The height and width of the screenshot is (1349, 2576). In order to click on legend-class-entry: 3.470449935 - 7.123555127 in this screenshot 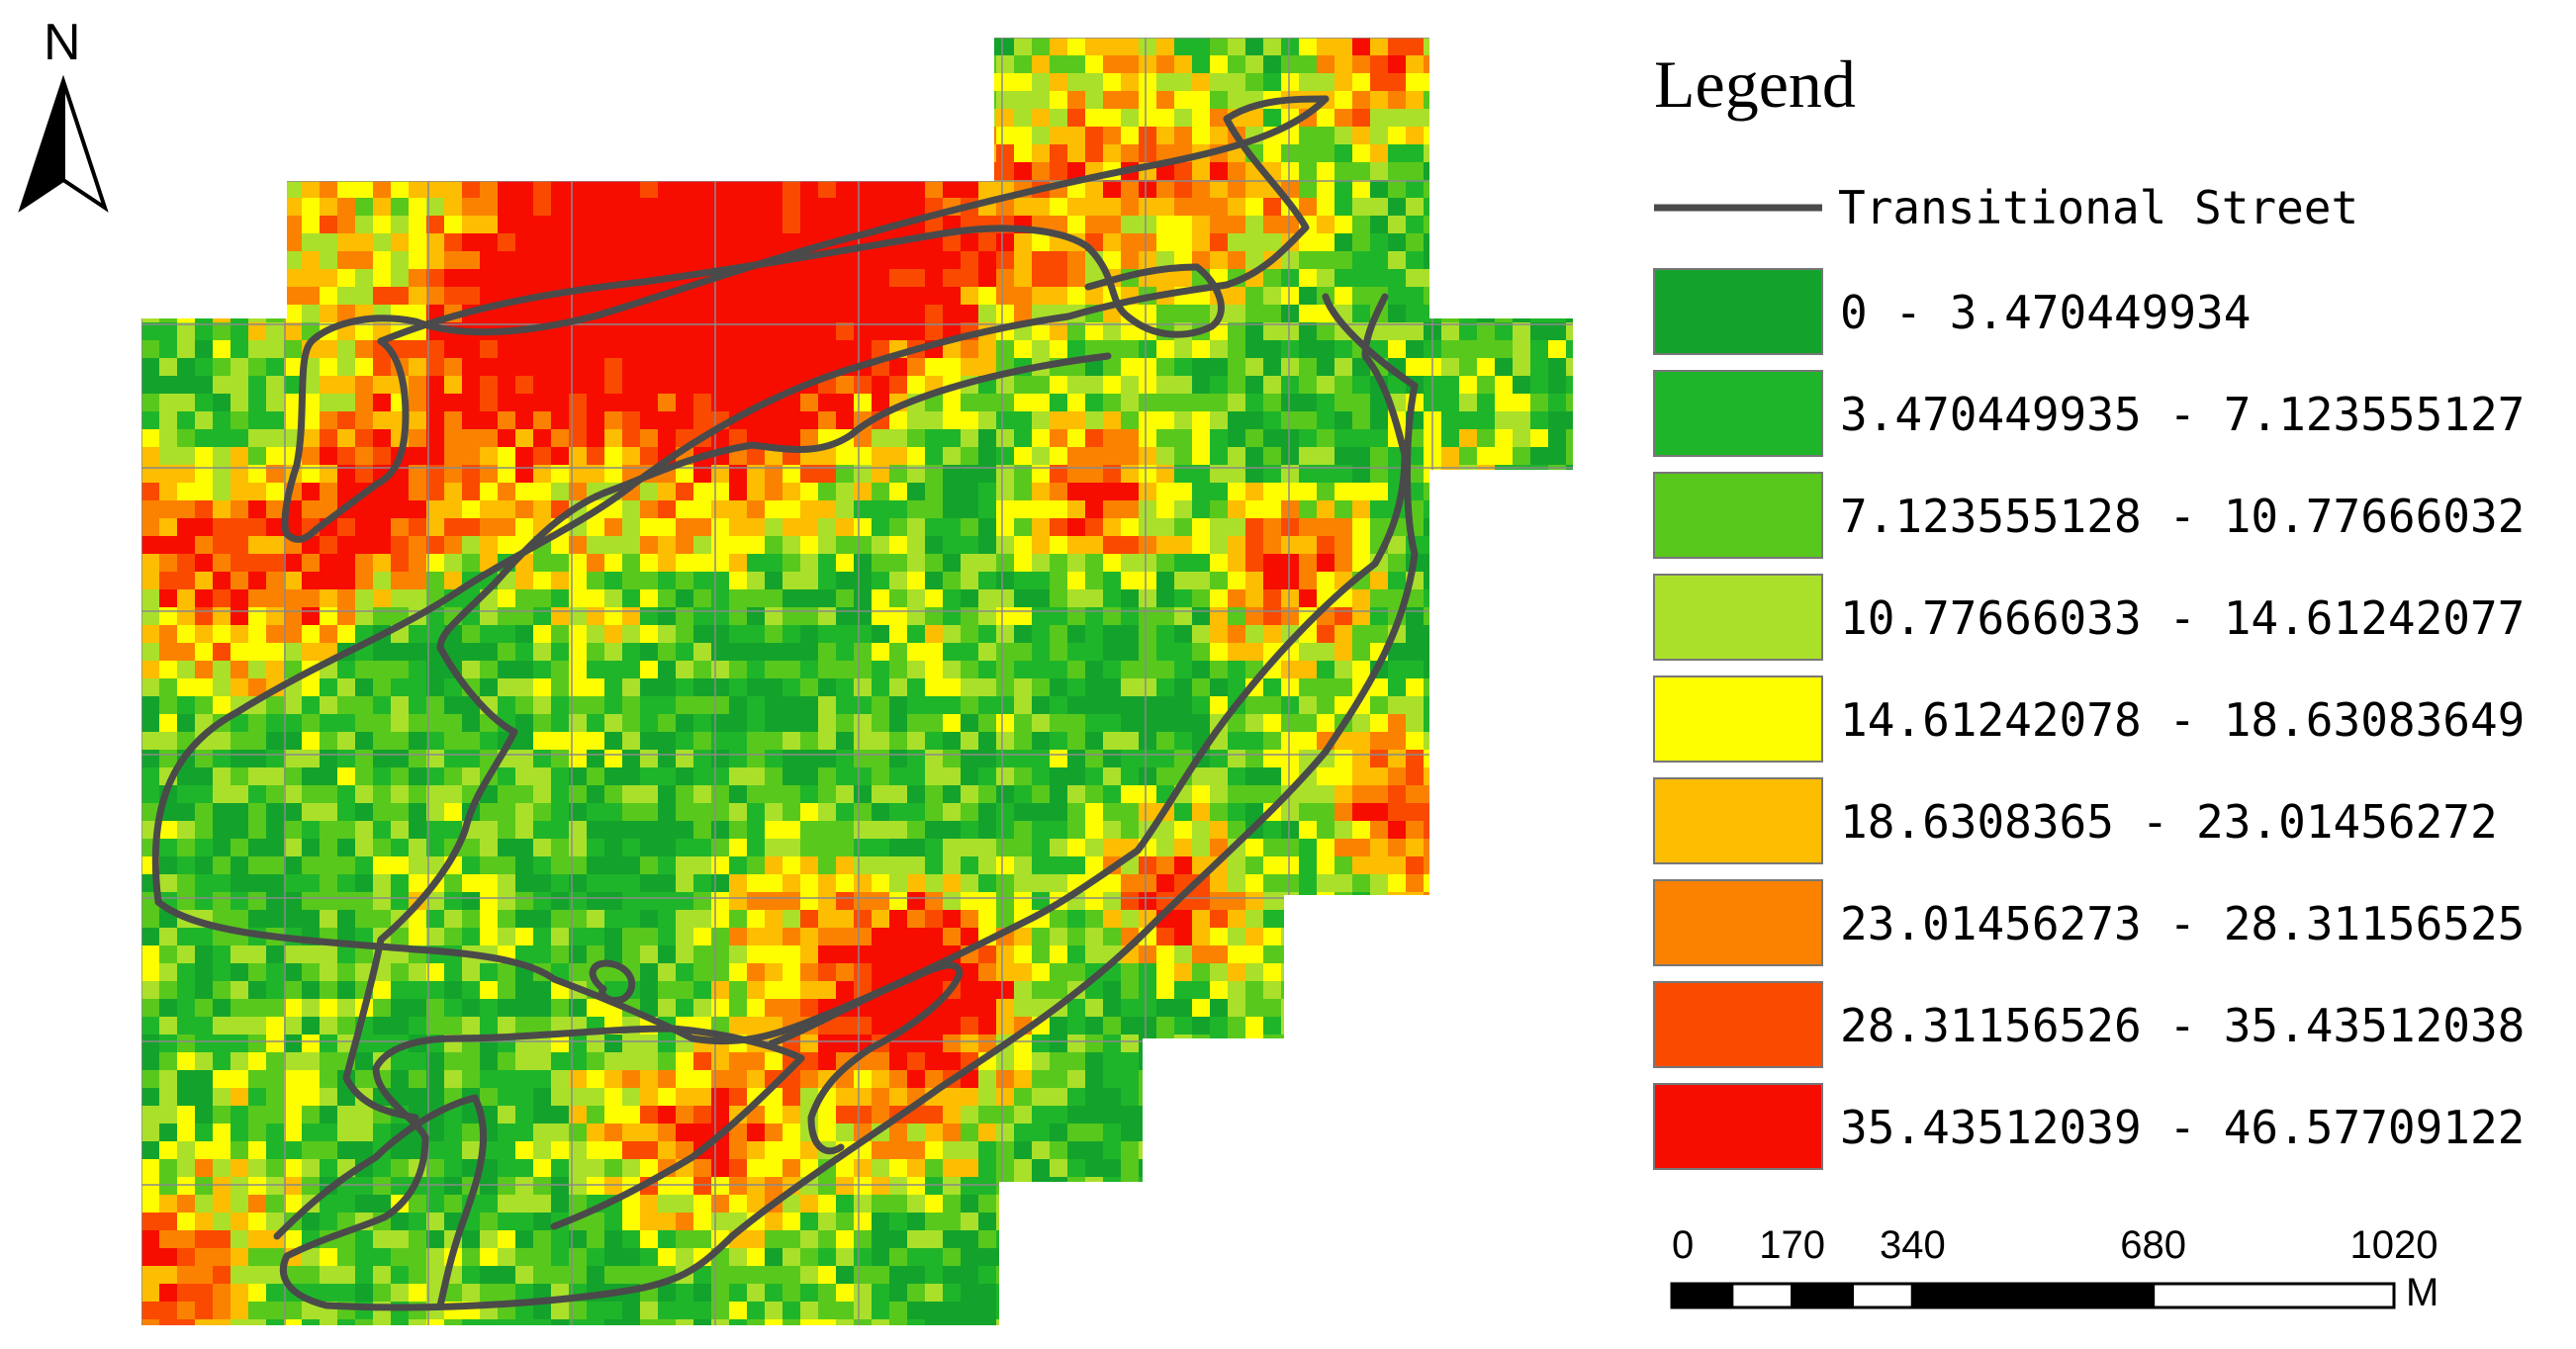, I will do `click(2089, 413)`.